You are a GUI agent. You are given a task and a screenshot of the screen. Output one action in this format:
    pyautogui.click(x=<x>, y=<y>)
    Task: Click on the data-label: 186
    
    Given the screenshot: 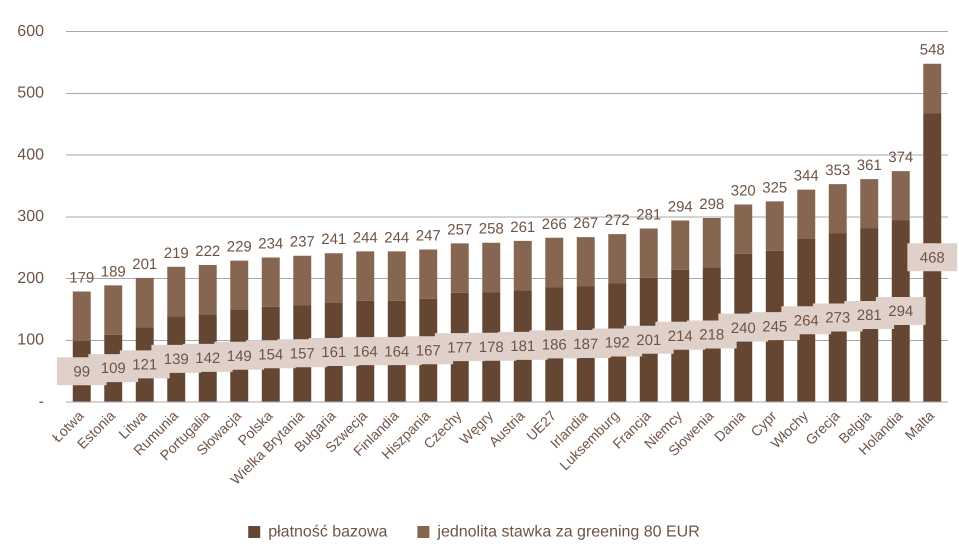 What is the action you would take?
    pyautogui.click(x=554, y=345)
    